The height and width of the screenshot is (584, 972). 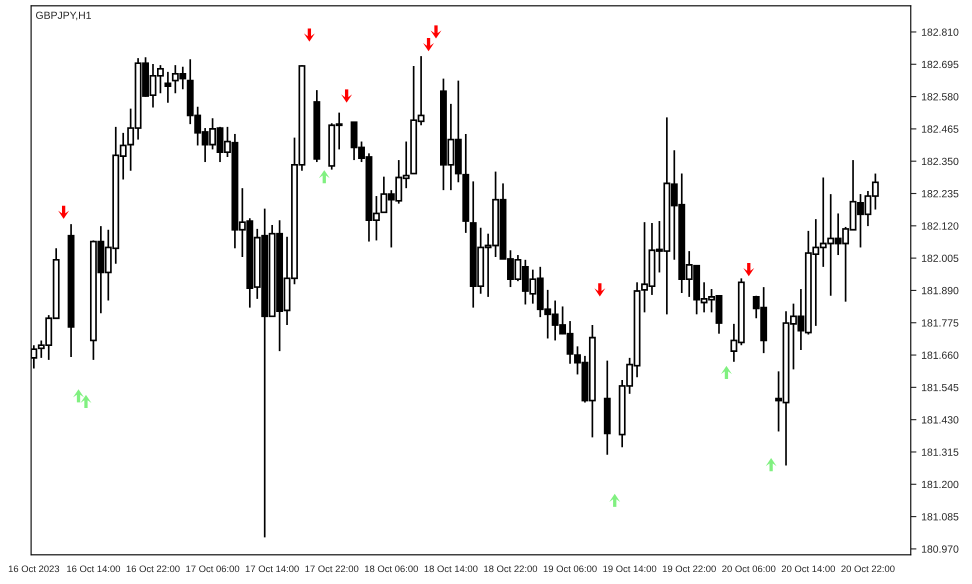 What do you see at coordinates (940, 162) in the screenshot?
I see `y-tick-label: 182.350` at bounding box center [940, 162].